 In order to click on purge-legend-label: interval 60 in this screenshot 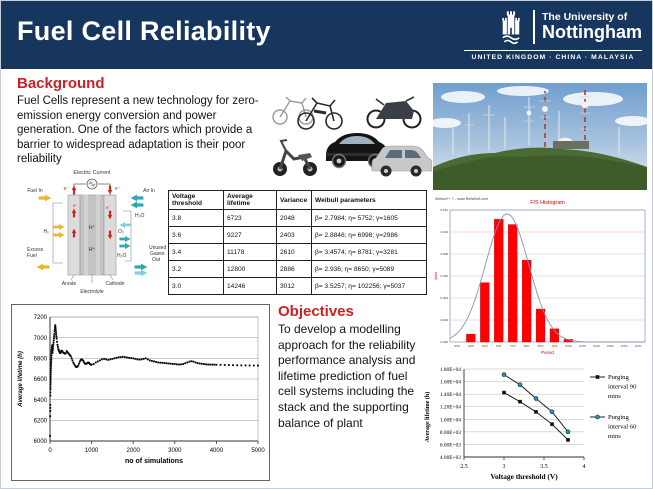, I will do `click(622, 427)`.